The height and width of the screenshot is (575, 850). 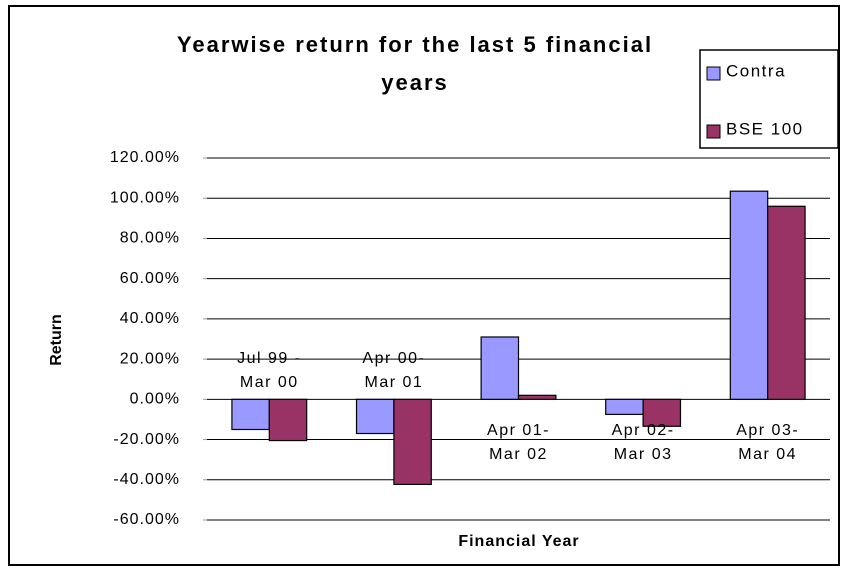 I want to click on legend-box, so click(x=769, y=99).